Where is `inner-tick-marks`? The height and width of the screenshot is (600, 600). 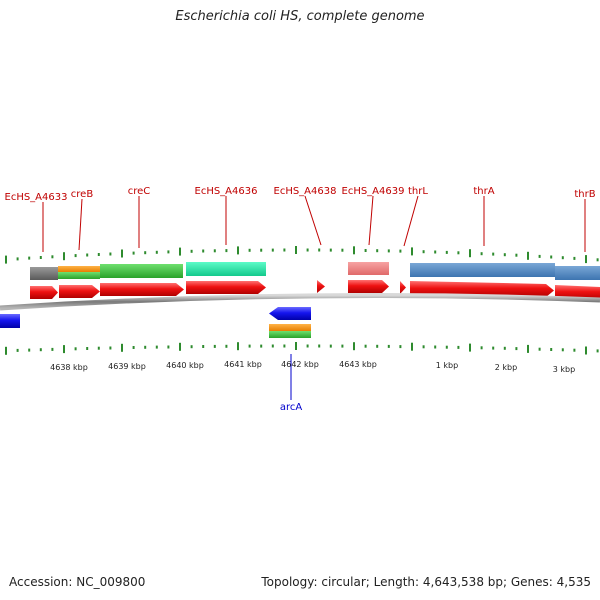 inner-tick-marks is located at coordinates (302, 348).